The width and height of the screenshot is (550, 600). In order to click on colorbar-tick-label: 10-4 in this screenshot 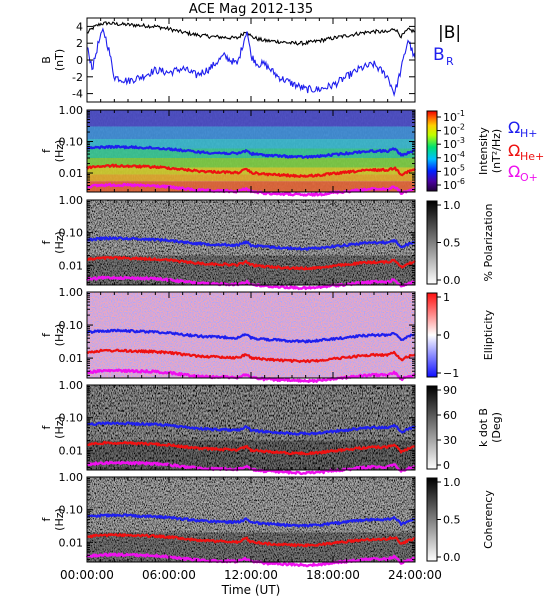, I will do `click(454, 157)`.